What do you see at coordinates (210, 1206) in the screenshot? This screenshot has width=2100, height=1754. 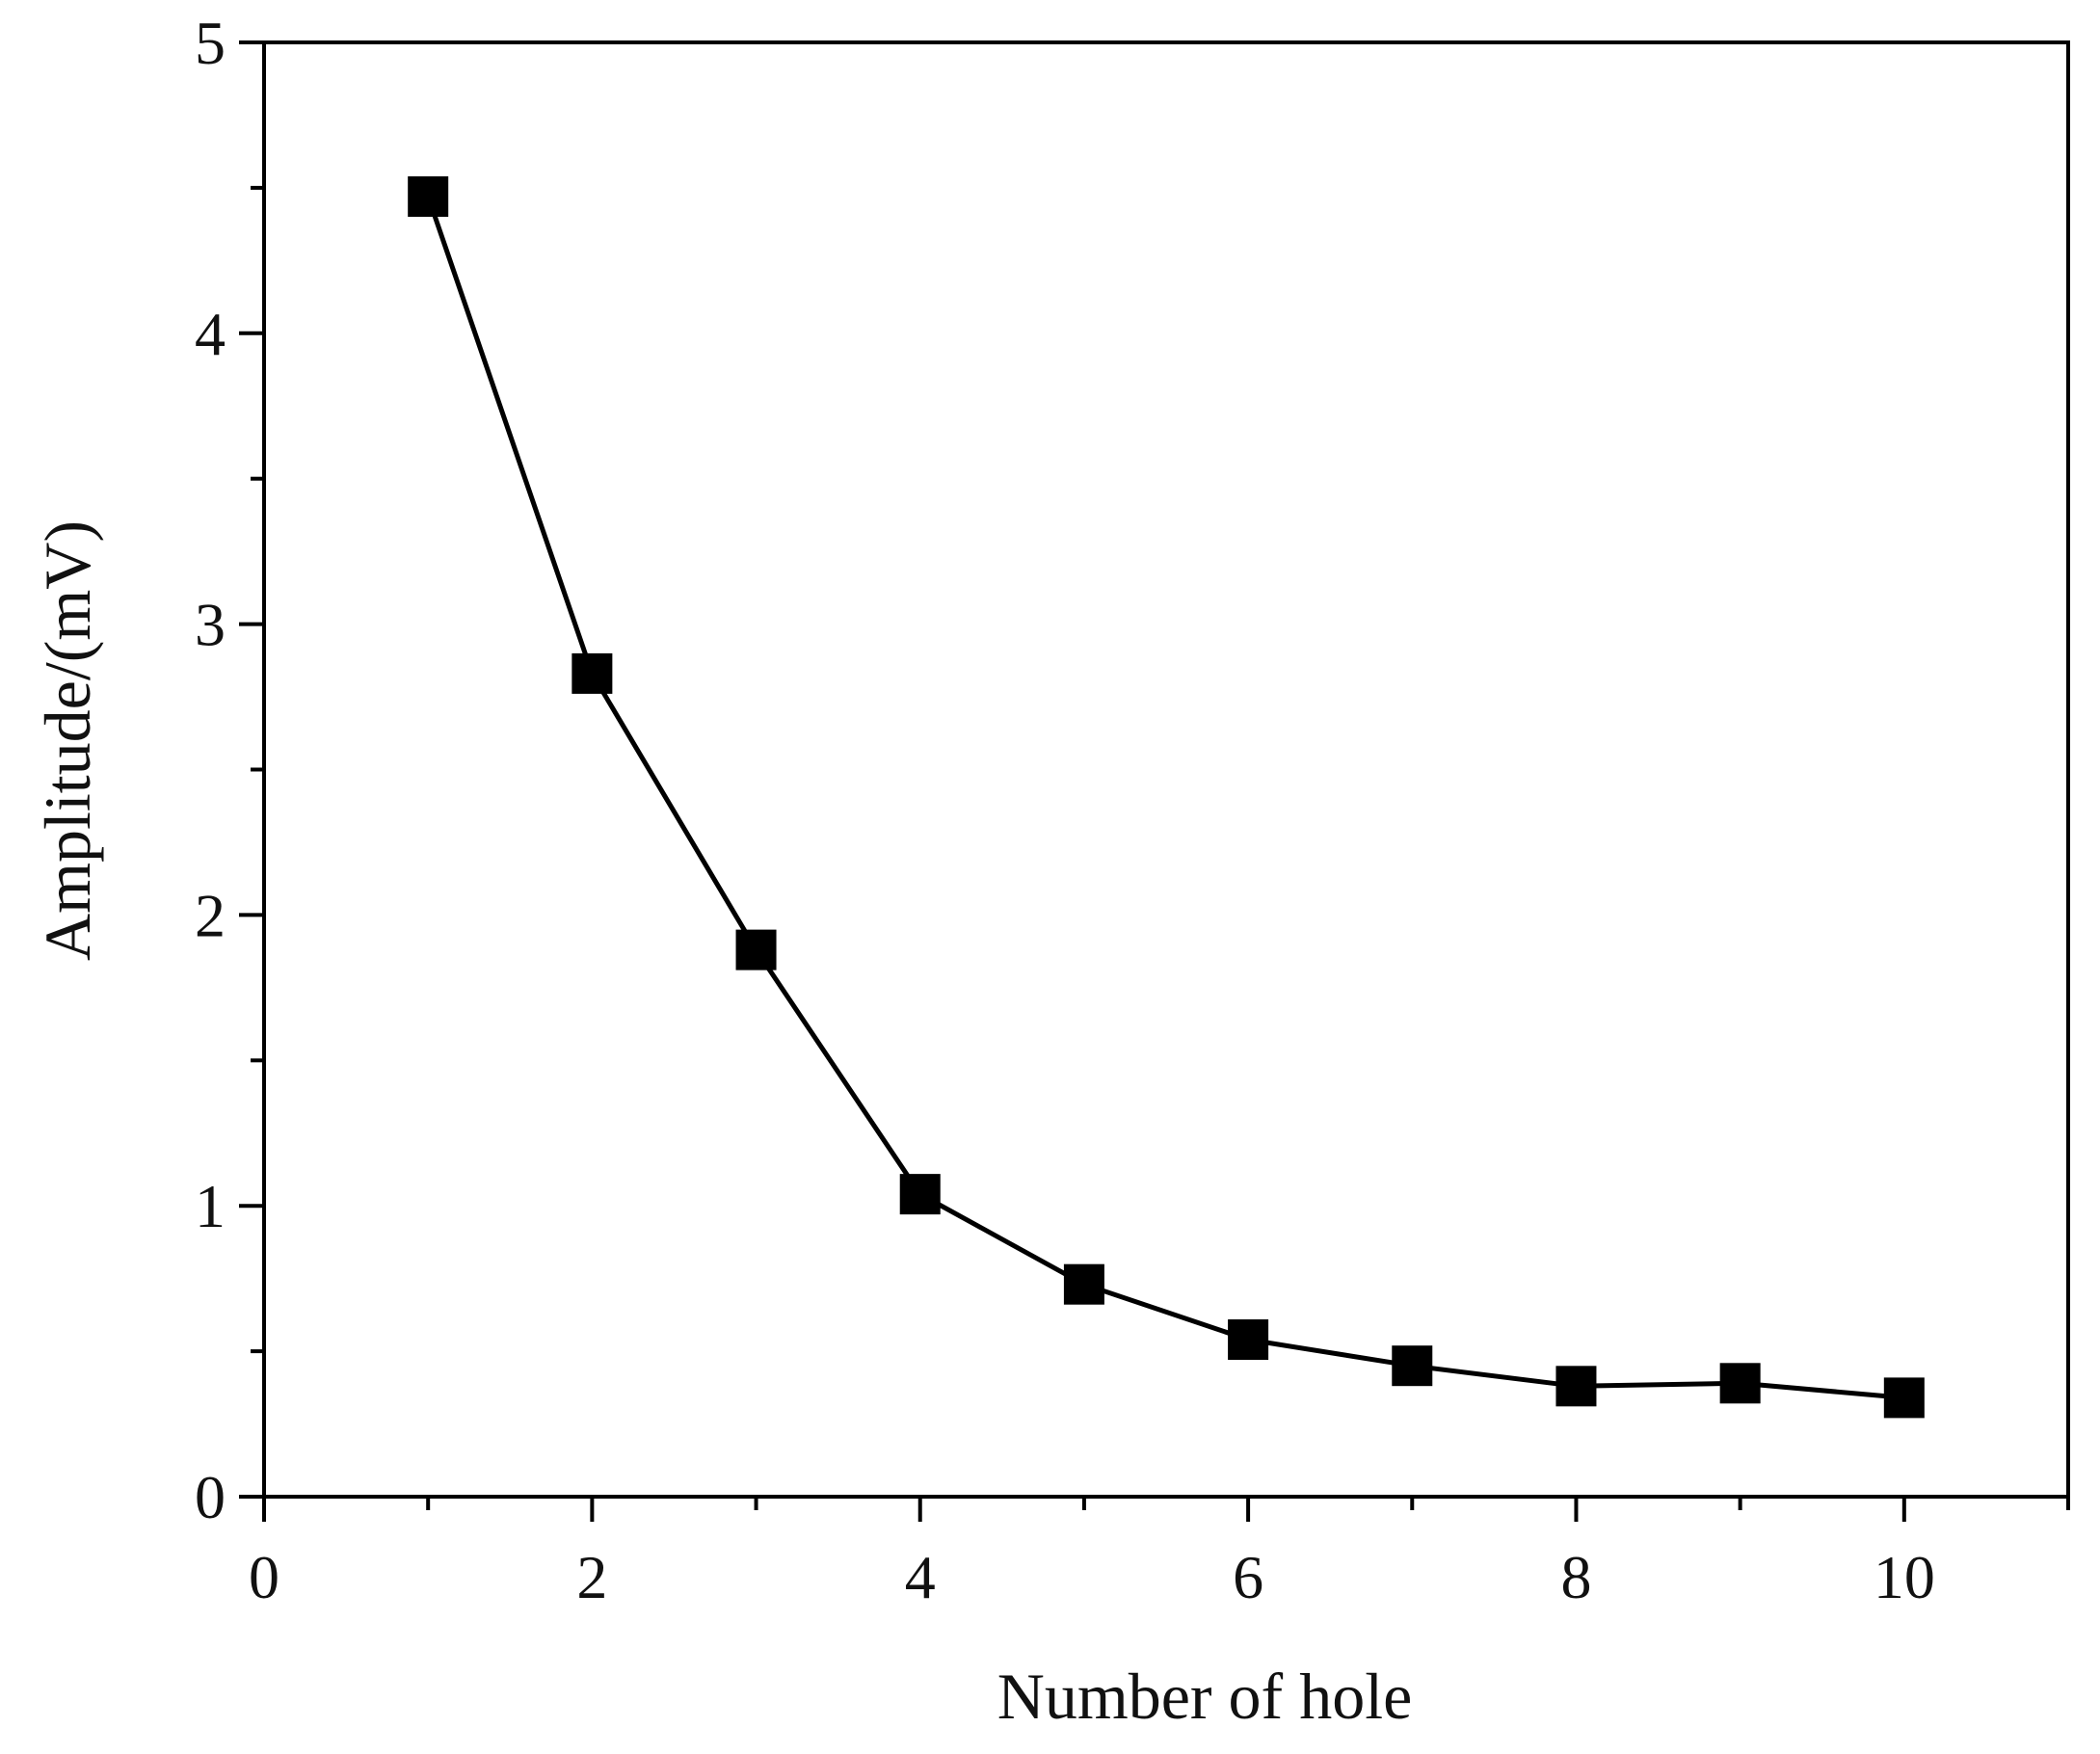 I see `y-tick-label: 1` at bounding box center [210, 1206].